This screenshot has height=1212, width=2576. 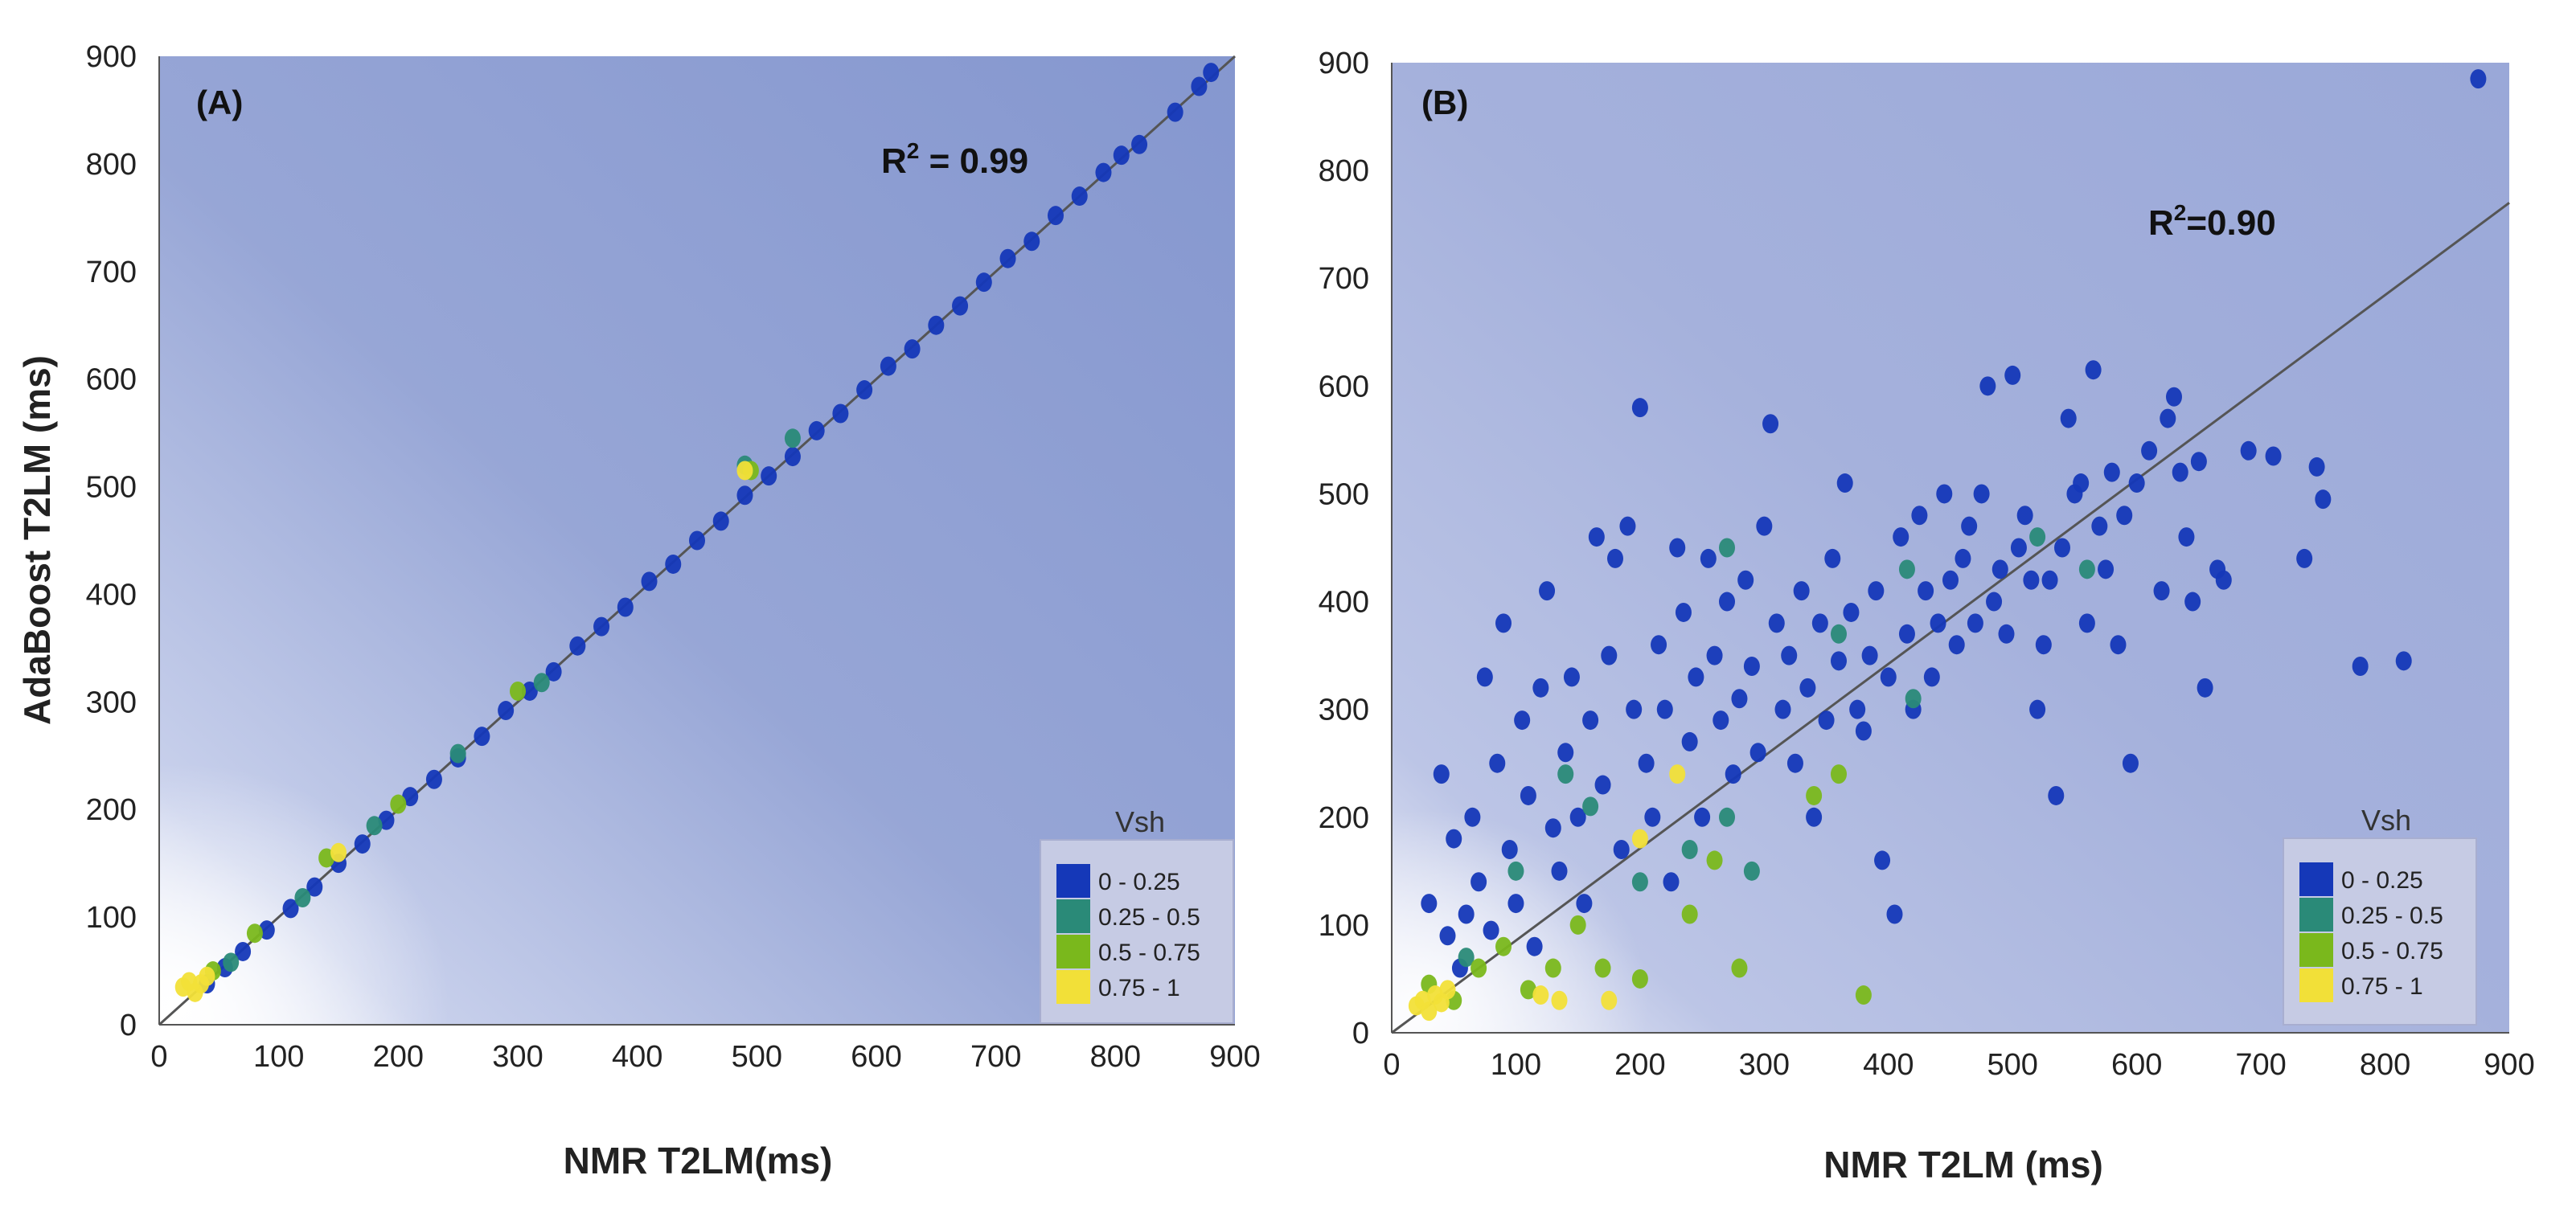 I want to click on r2-label-b: R2=0.90, so click(x=2212, y=222).